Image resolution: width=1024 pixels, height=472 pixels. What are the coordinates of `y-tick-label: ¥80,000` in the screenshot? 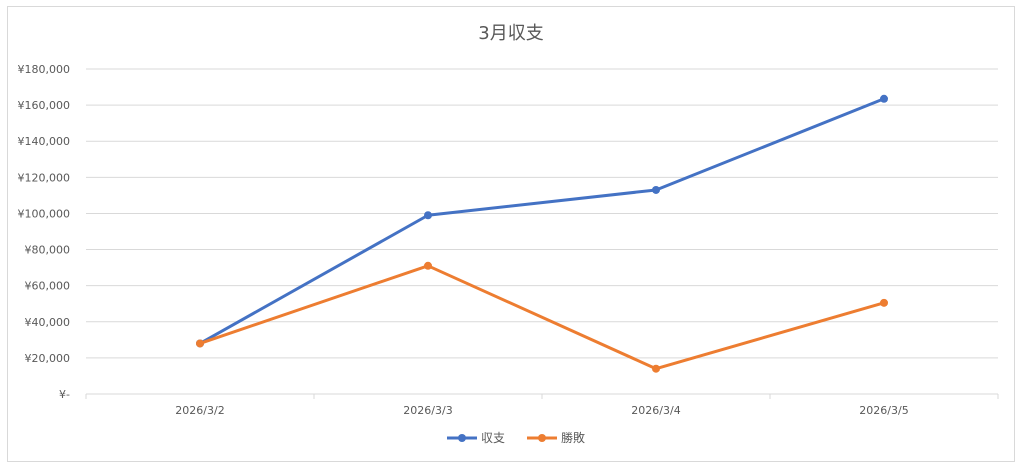 It's located at (48, 250).